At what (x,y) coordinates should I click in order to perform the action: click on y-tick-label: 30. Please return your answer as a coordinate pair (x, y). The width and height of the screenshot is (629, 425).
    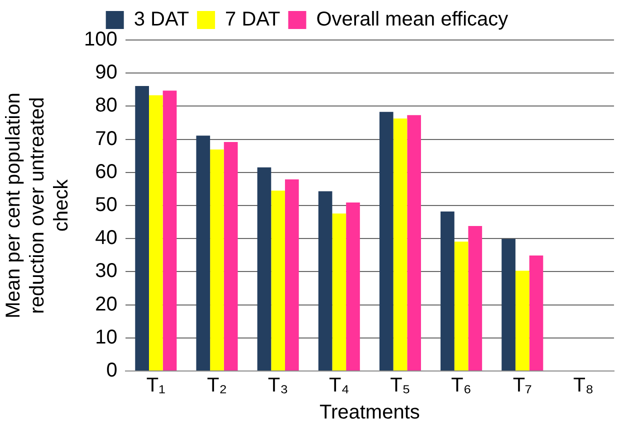
    Looking at the image, I should click on (106, 271).